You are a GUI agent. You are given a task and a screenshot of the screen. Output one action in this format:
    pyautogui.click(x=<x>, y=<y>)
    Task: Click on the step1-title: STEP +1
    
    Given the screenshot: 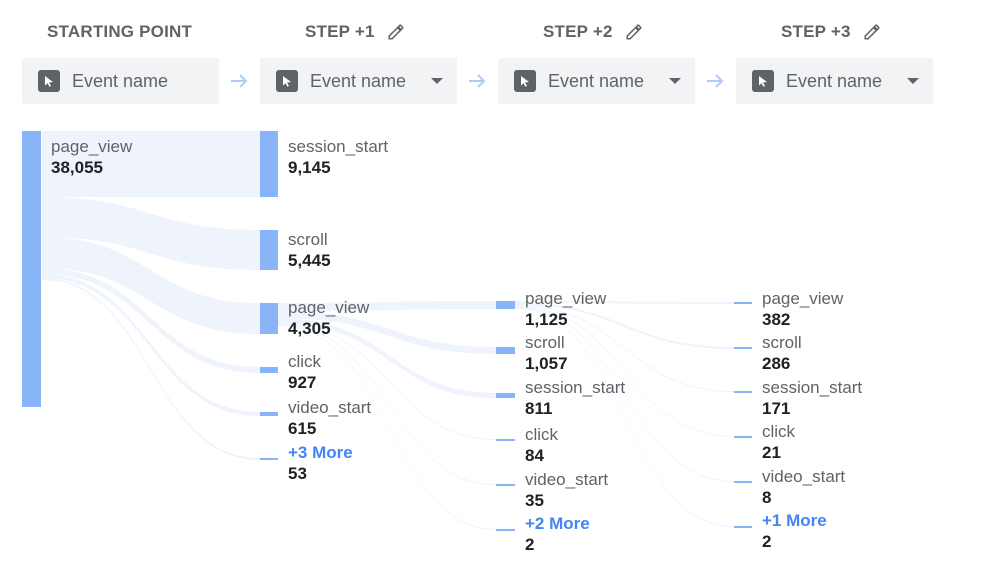 What is the action you would take?
    pyautogui.click(x=340, y=31)
    